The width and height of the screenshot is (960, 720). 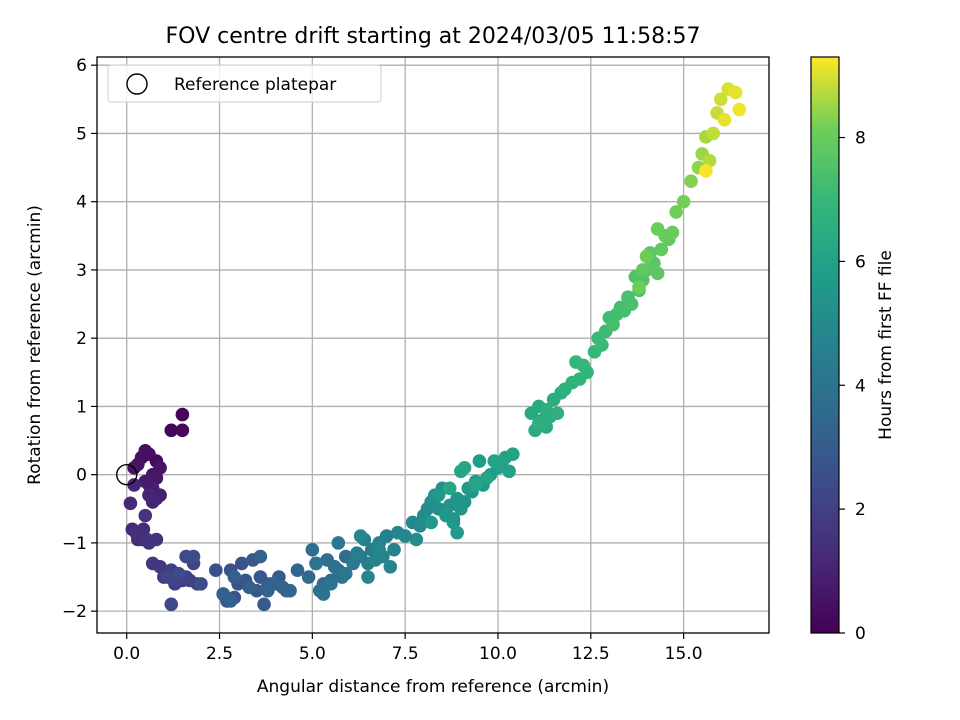 What do you see at coordinates (81, 407) in the screenshot?
I see `y-tick-label: 1` at bounding box center [81, 407].